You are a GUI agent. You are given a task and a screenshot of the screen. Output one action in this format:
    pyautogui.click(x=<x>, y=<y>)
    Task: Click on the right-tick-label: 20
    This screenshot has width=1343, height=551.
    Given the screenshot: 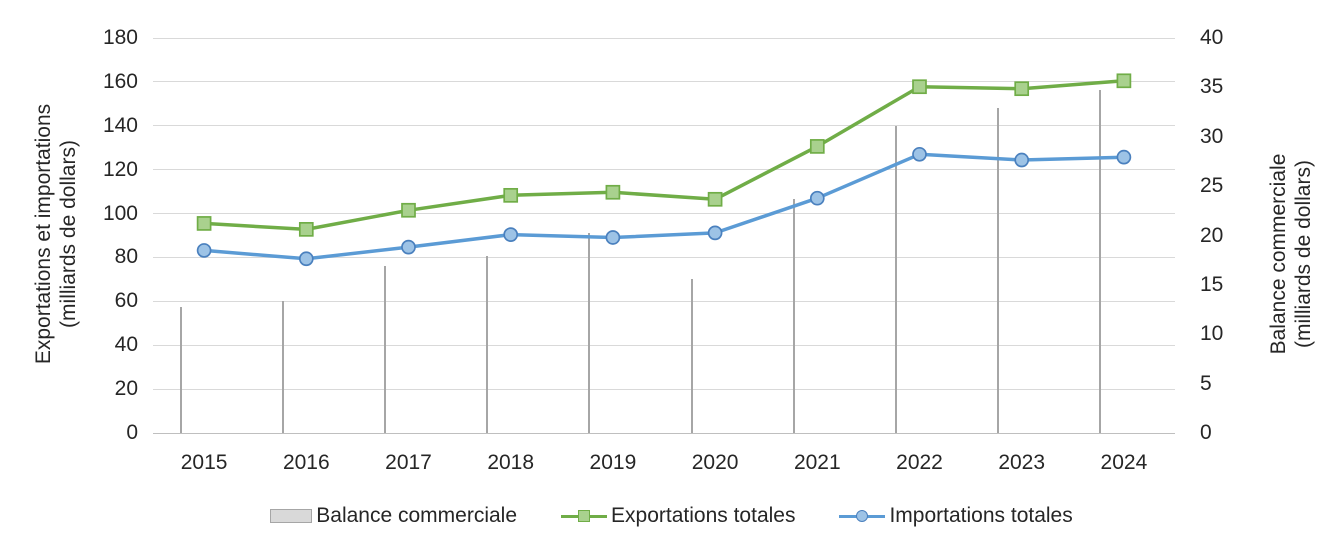 What is the action you would take?
    pyautogui.click(x=1212, y=235)
    